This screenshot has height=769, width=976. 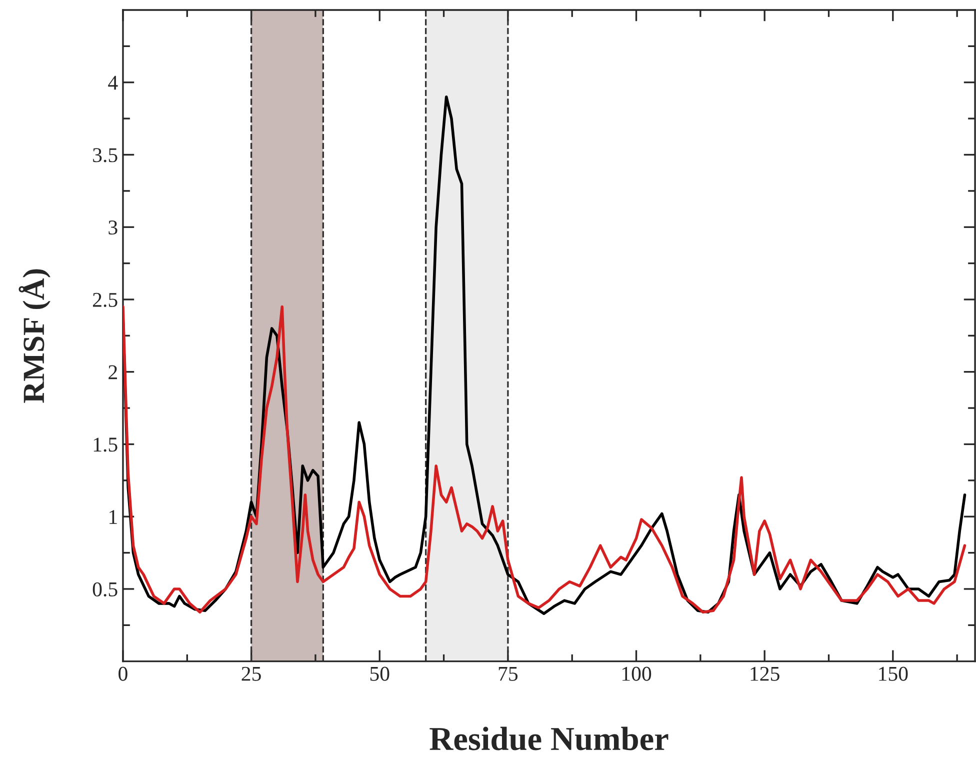 What do you see at coordinates (105, 155) in the screenshot?
I see `y-tick-label: 3.5` at bounding box center [105, 155].